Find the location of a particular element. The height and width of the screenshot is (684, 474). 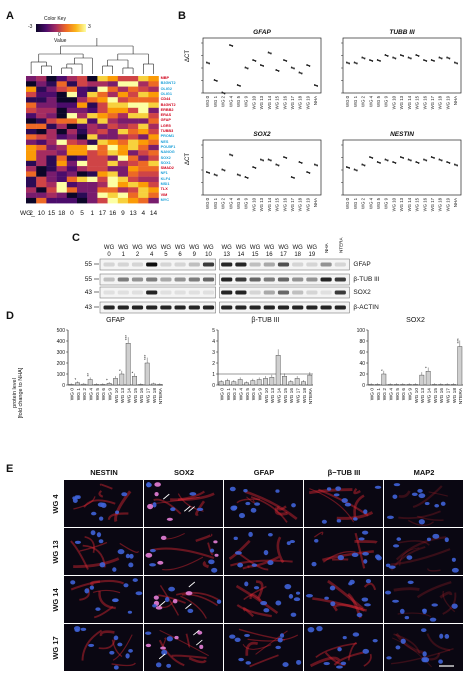

lane-label-number: 6 is located at coordinates (180, 255).